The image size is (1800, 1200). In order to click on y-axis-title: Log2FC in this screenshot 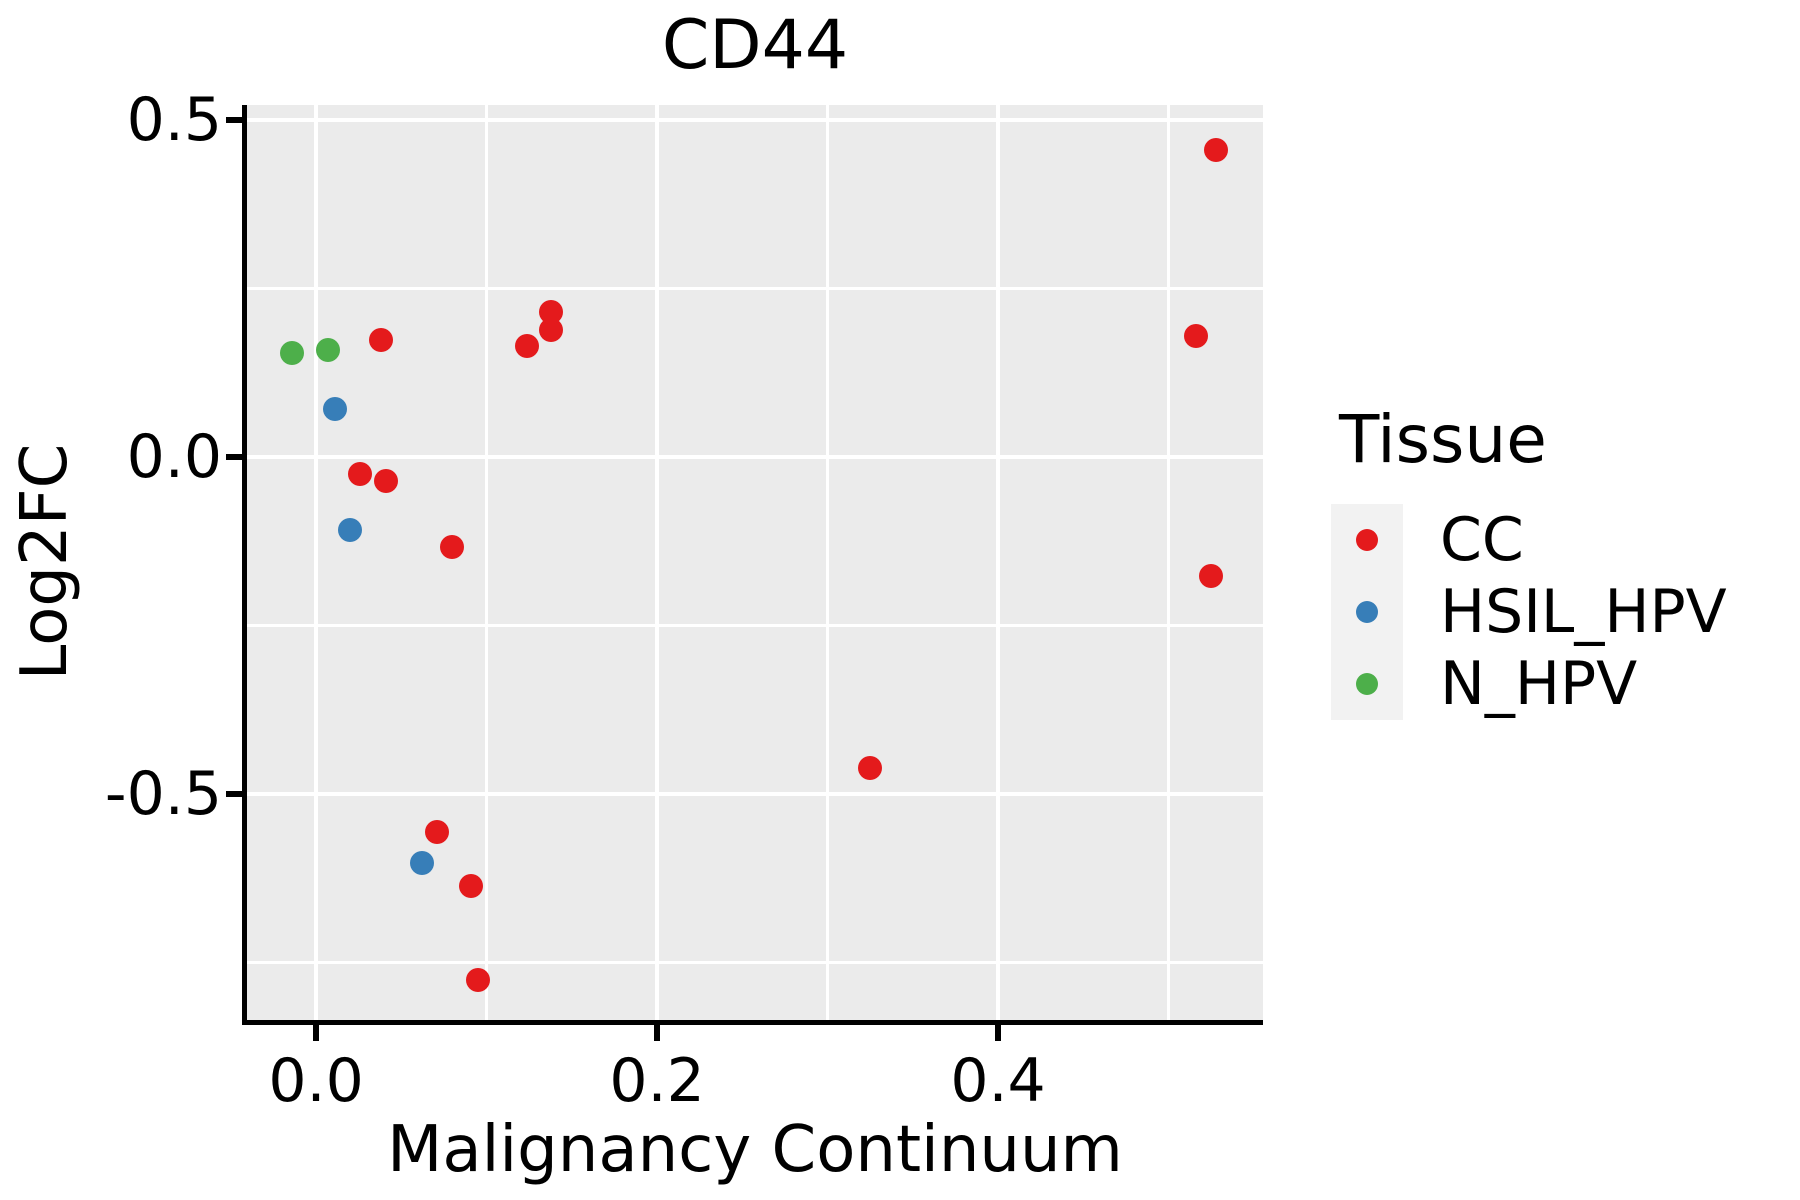, I will do `click(45, 562)`.